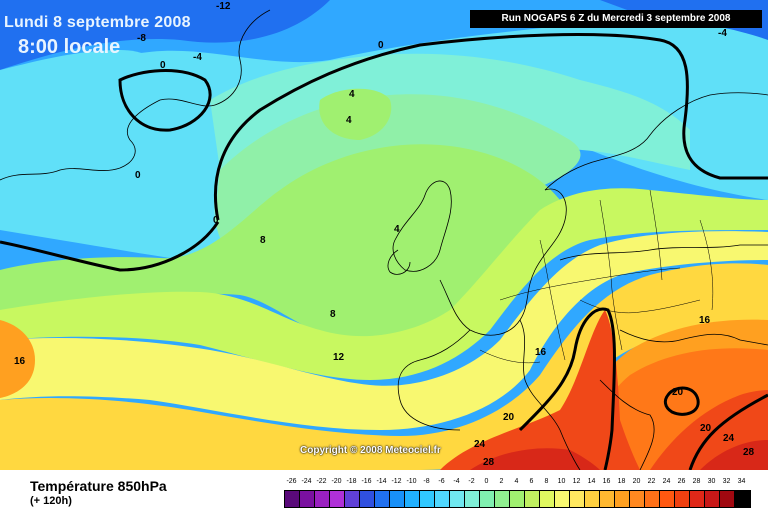  I want to click on scale-label: 18, so click(621, 481).